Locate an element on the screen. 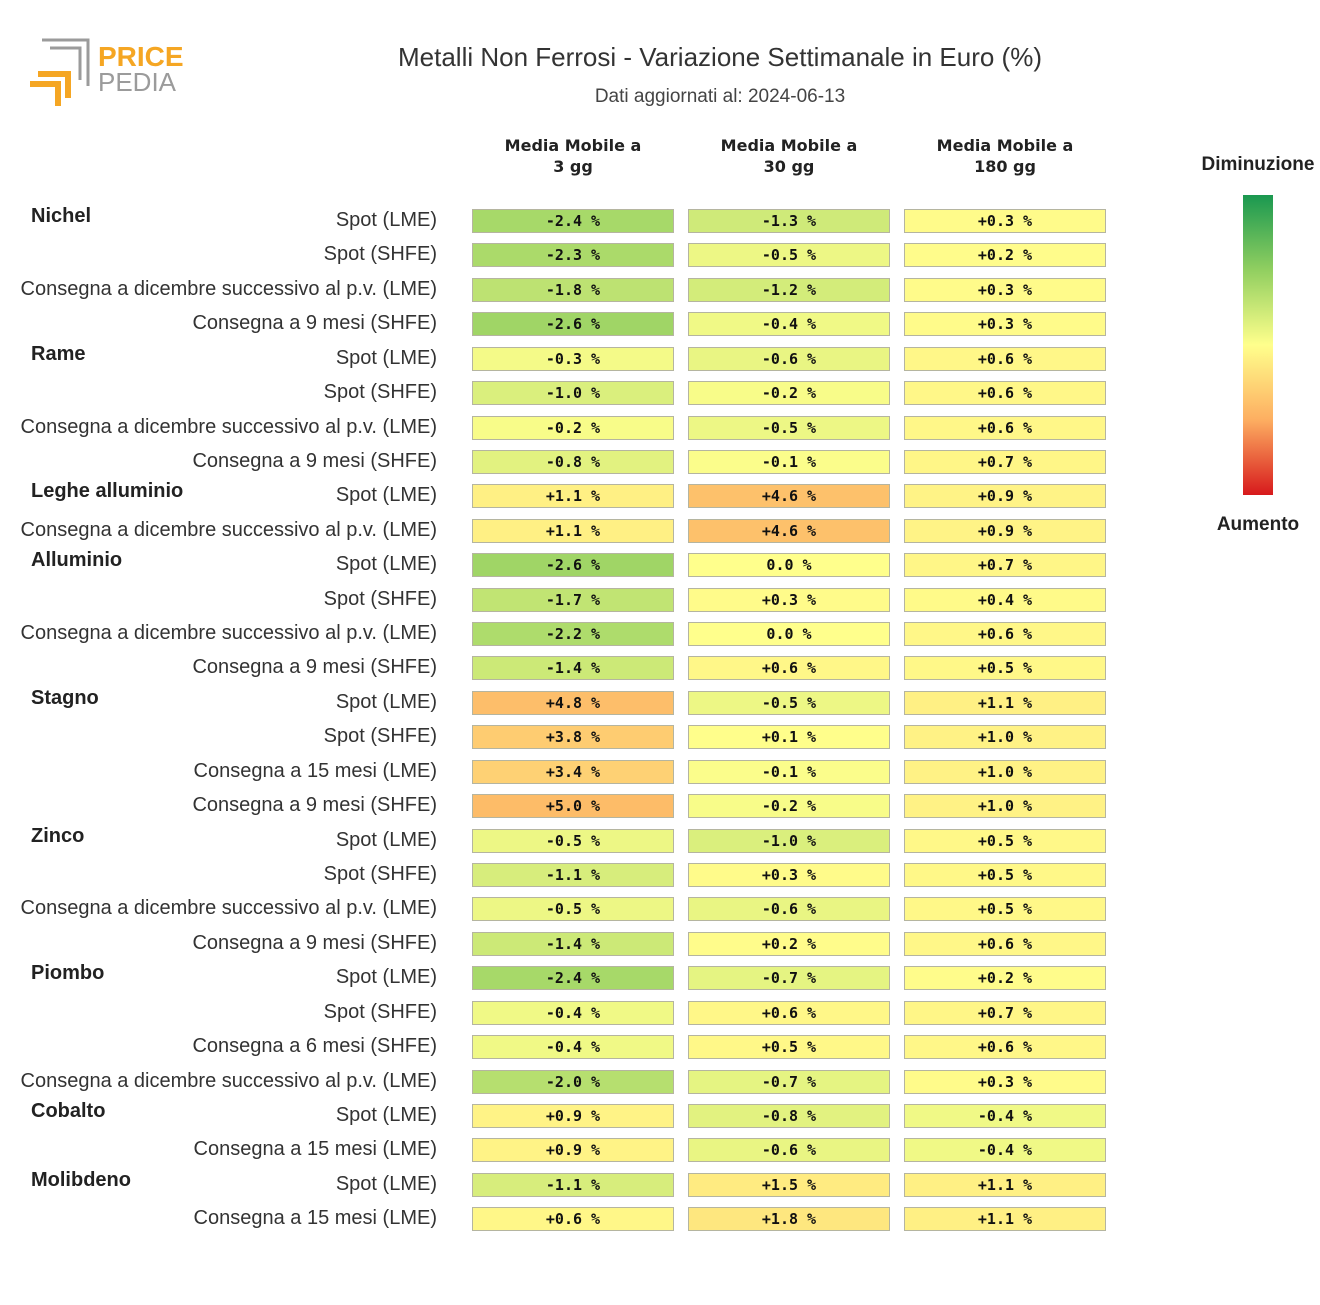  value-cell: -1.4 % is located at coordinates (573, 668).